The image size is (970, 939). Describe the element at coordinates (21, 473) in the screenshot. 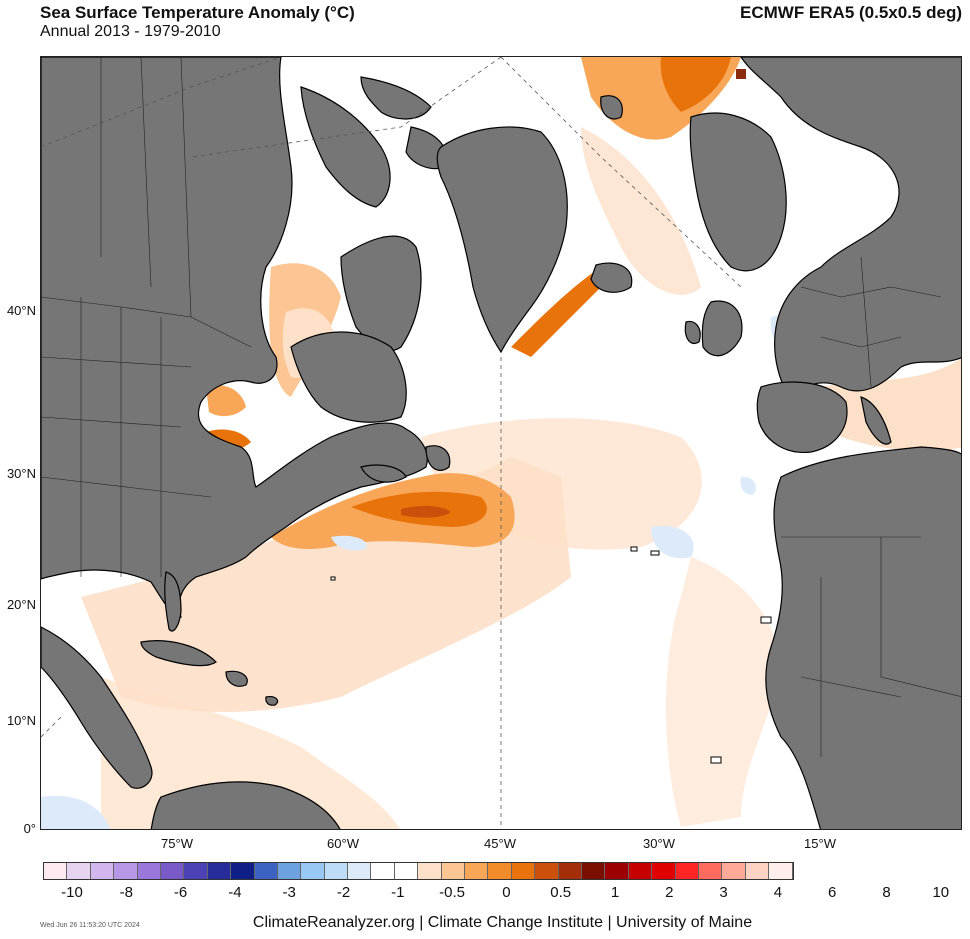

I see `lat-label-30n: 30°N` at that location.